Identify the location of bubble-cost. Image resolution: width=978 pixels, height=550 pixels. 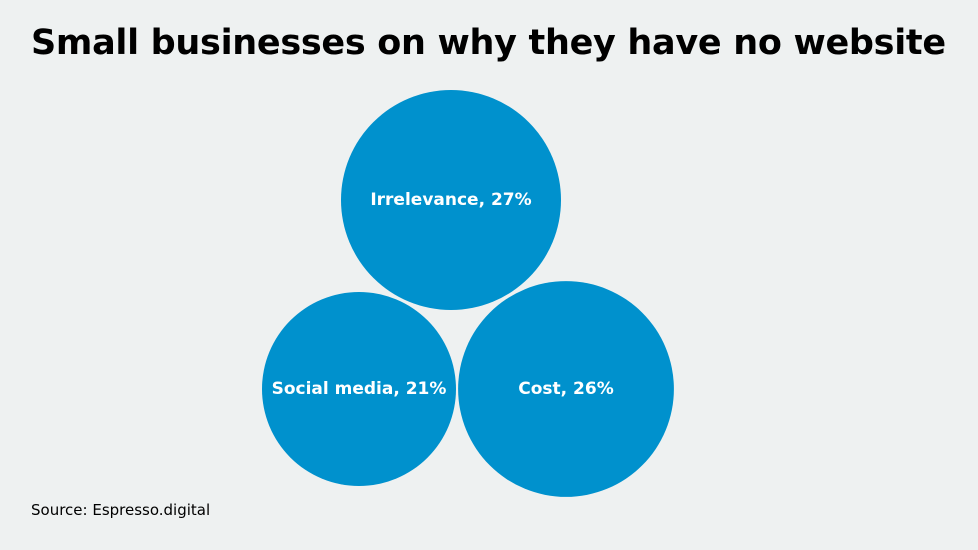
(566, 389).